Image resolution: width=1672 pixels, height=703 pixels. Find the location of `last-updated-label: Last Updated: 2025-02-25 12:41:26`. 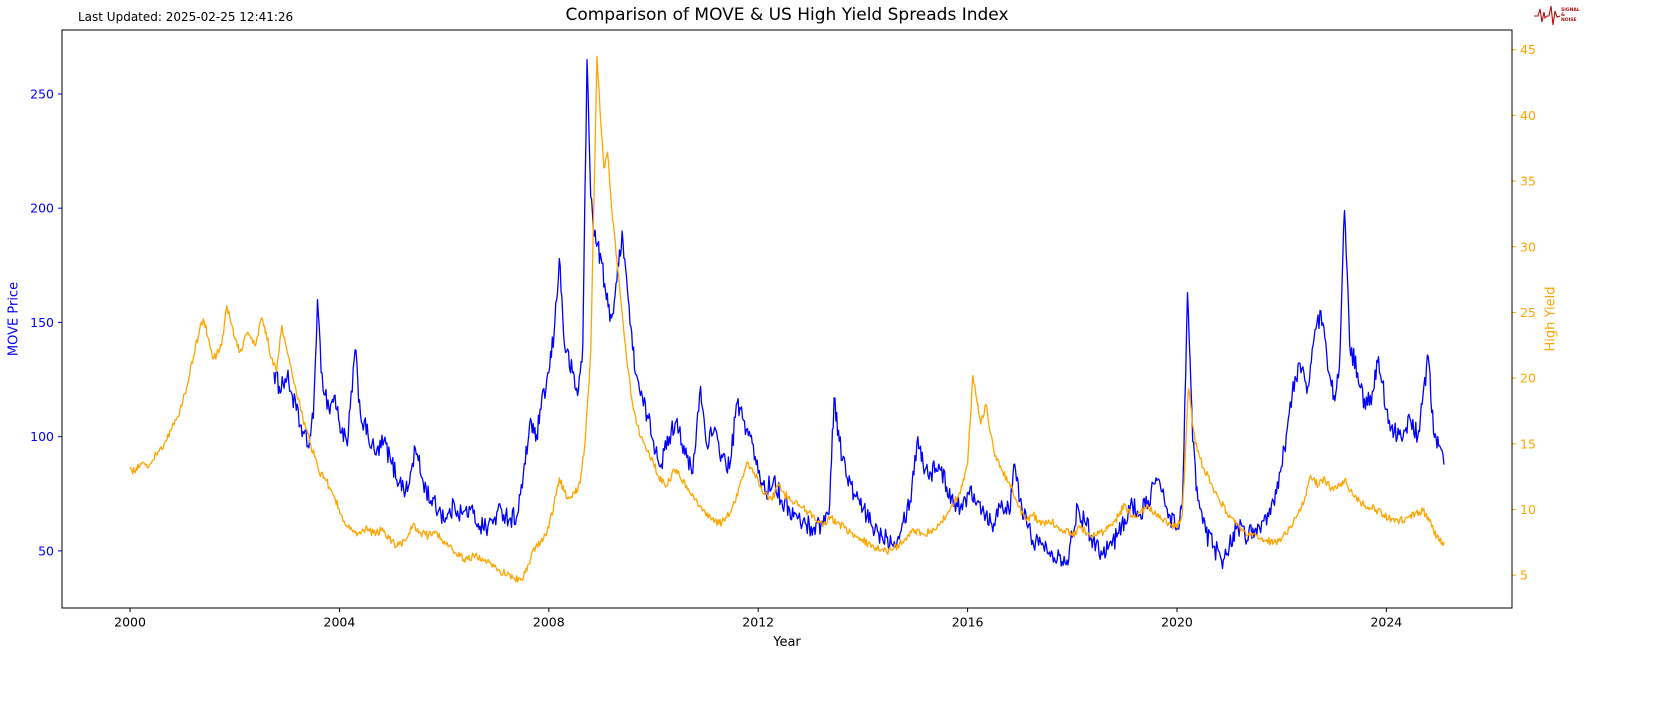

last-updated-label: Last Updated: 2025-02-25 12:41:26 is located at coordinates (186, 17).